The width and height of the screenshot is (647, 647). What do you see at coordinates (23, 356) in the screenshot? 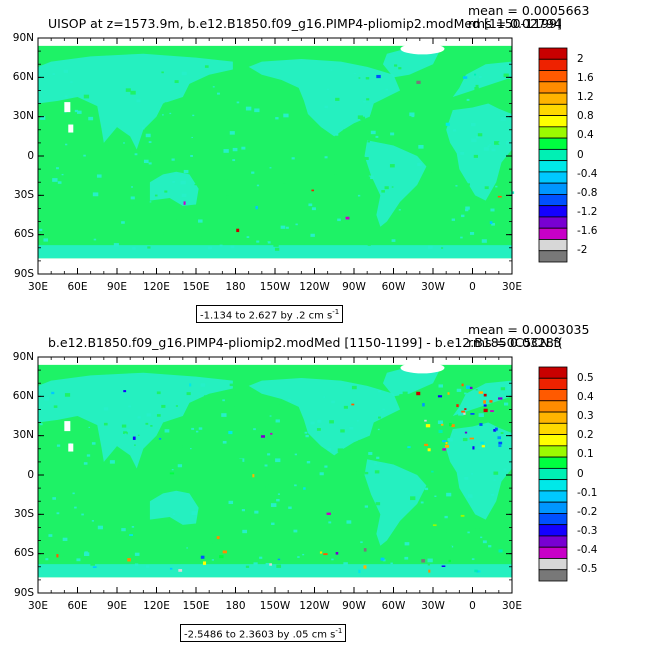
I see `panel2-lat-label: 90N` at bounding box center [23, 356].